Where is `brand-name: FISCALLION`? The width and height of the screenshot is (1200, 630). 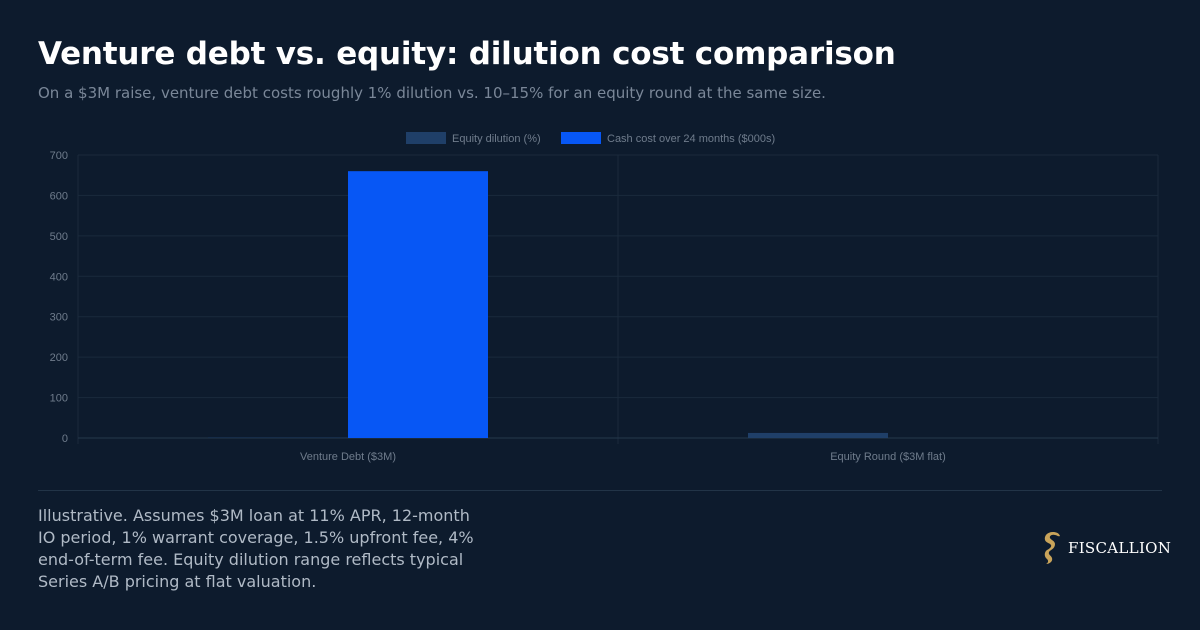
brand-name: FISCALLION is located at coordinates (1120, 548).